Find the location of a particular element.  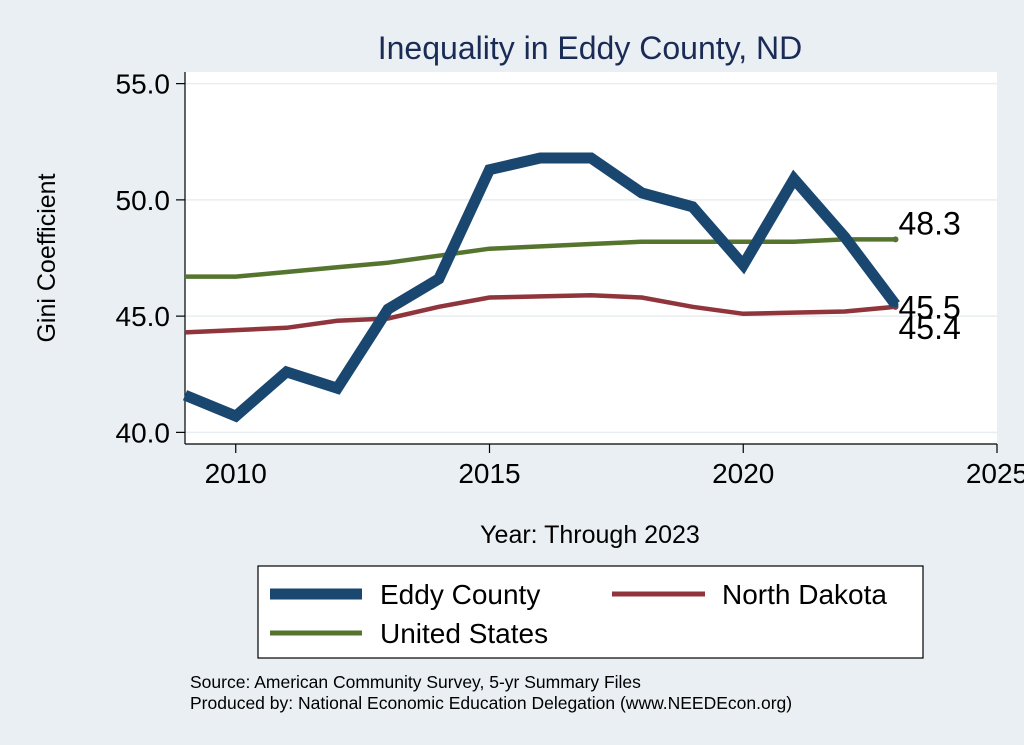

series-end-point-united-states is located at coordinates (895, 239).